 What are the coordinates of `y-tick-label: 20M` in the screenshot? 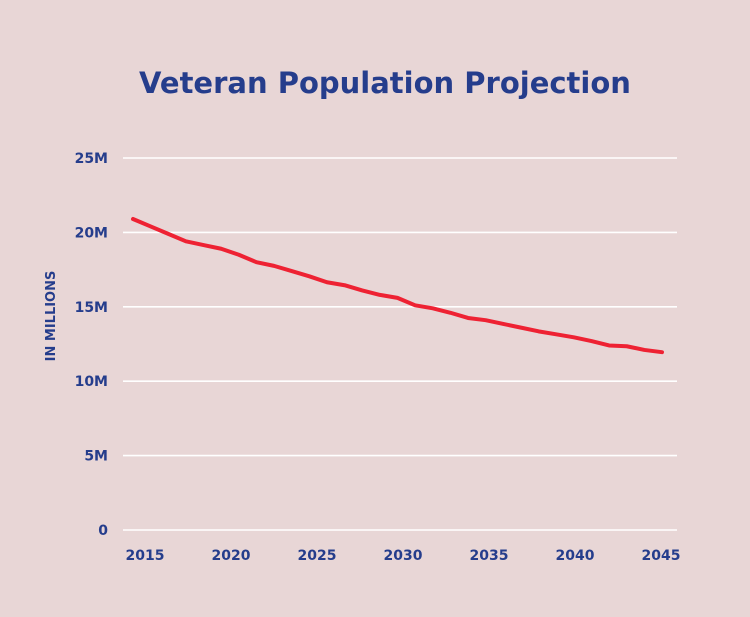 It's located at (91, 233).